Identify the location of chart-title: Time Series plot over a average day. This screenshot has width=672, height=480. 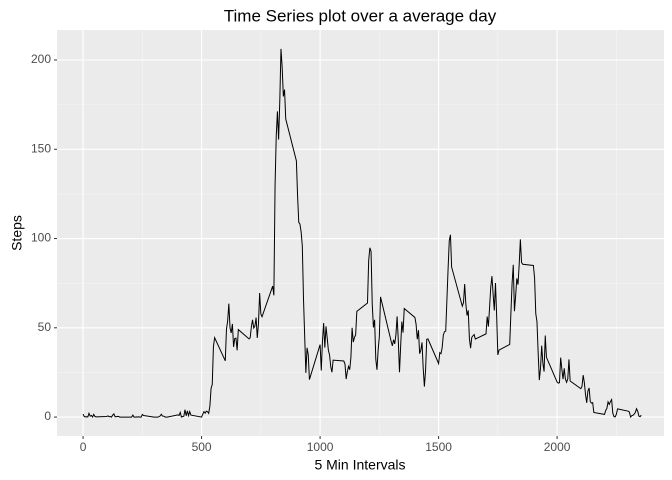
(360, 15).